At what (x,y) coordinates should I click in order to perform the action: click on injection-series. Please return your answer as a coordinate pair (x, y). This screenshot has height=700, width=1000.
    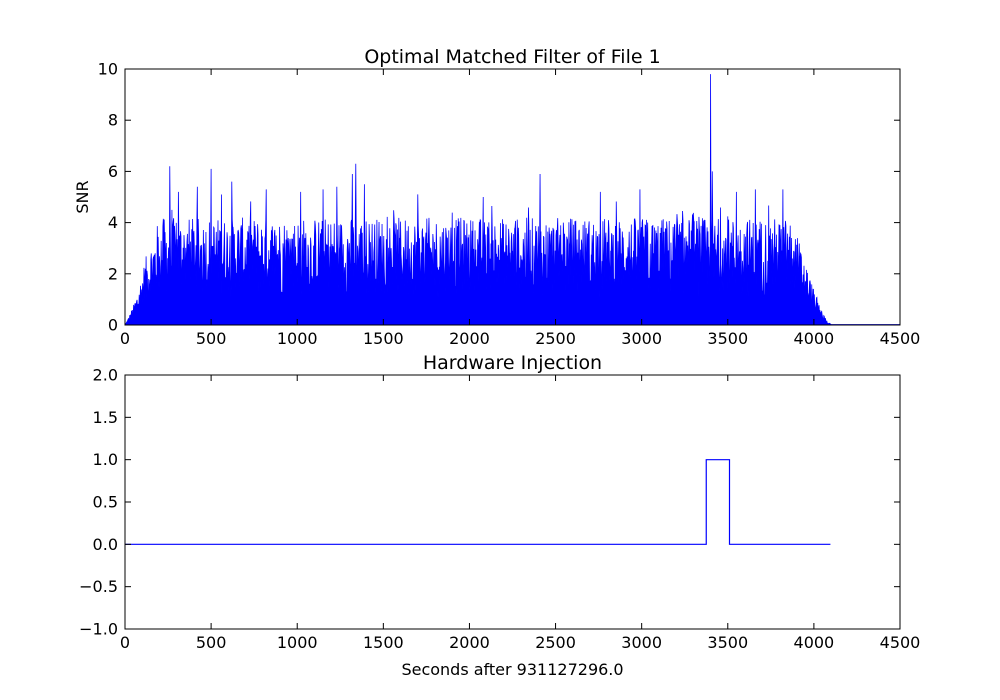
    Looking at the image, I should click on (478, 502).